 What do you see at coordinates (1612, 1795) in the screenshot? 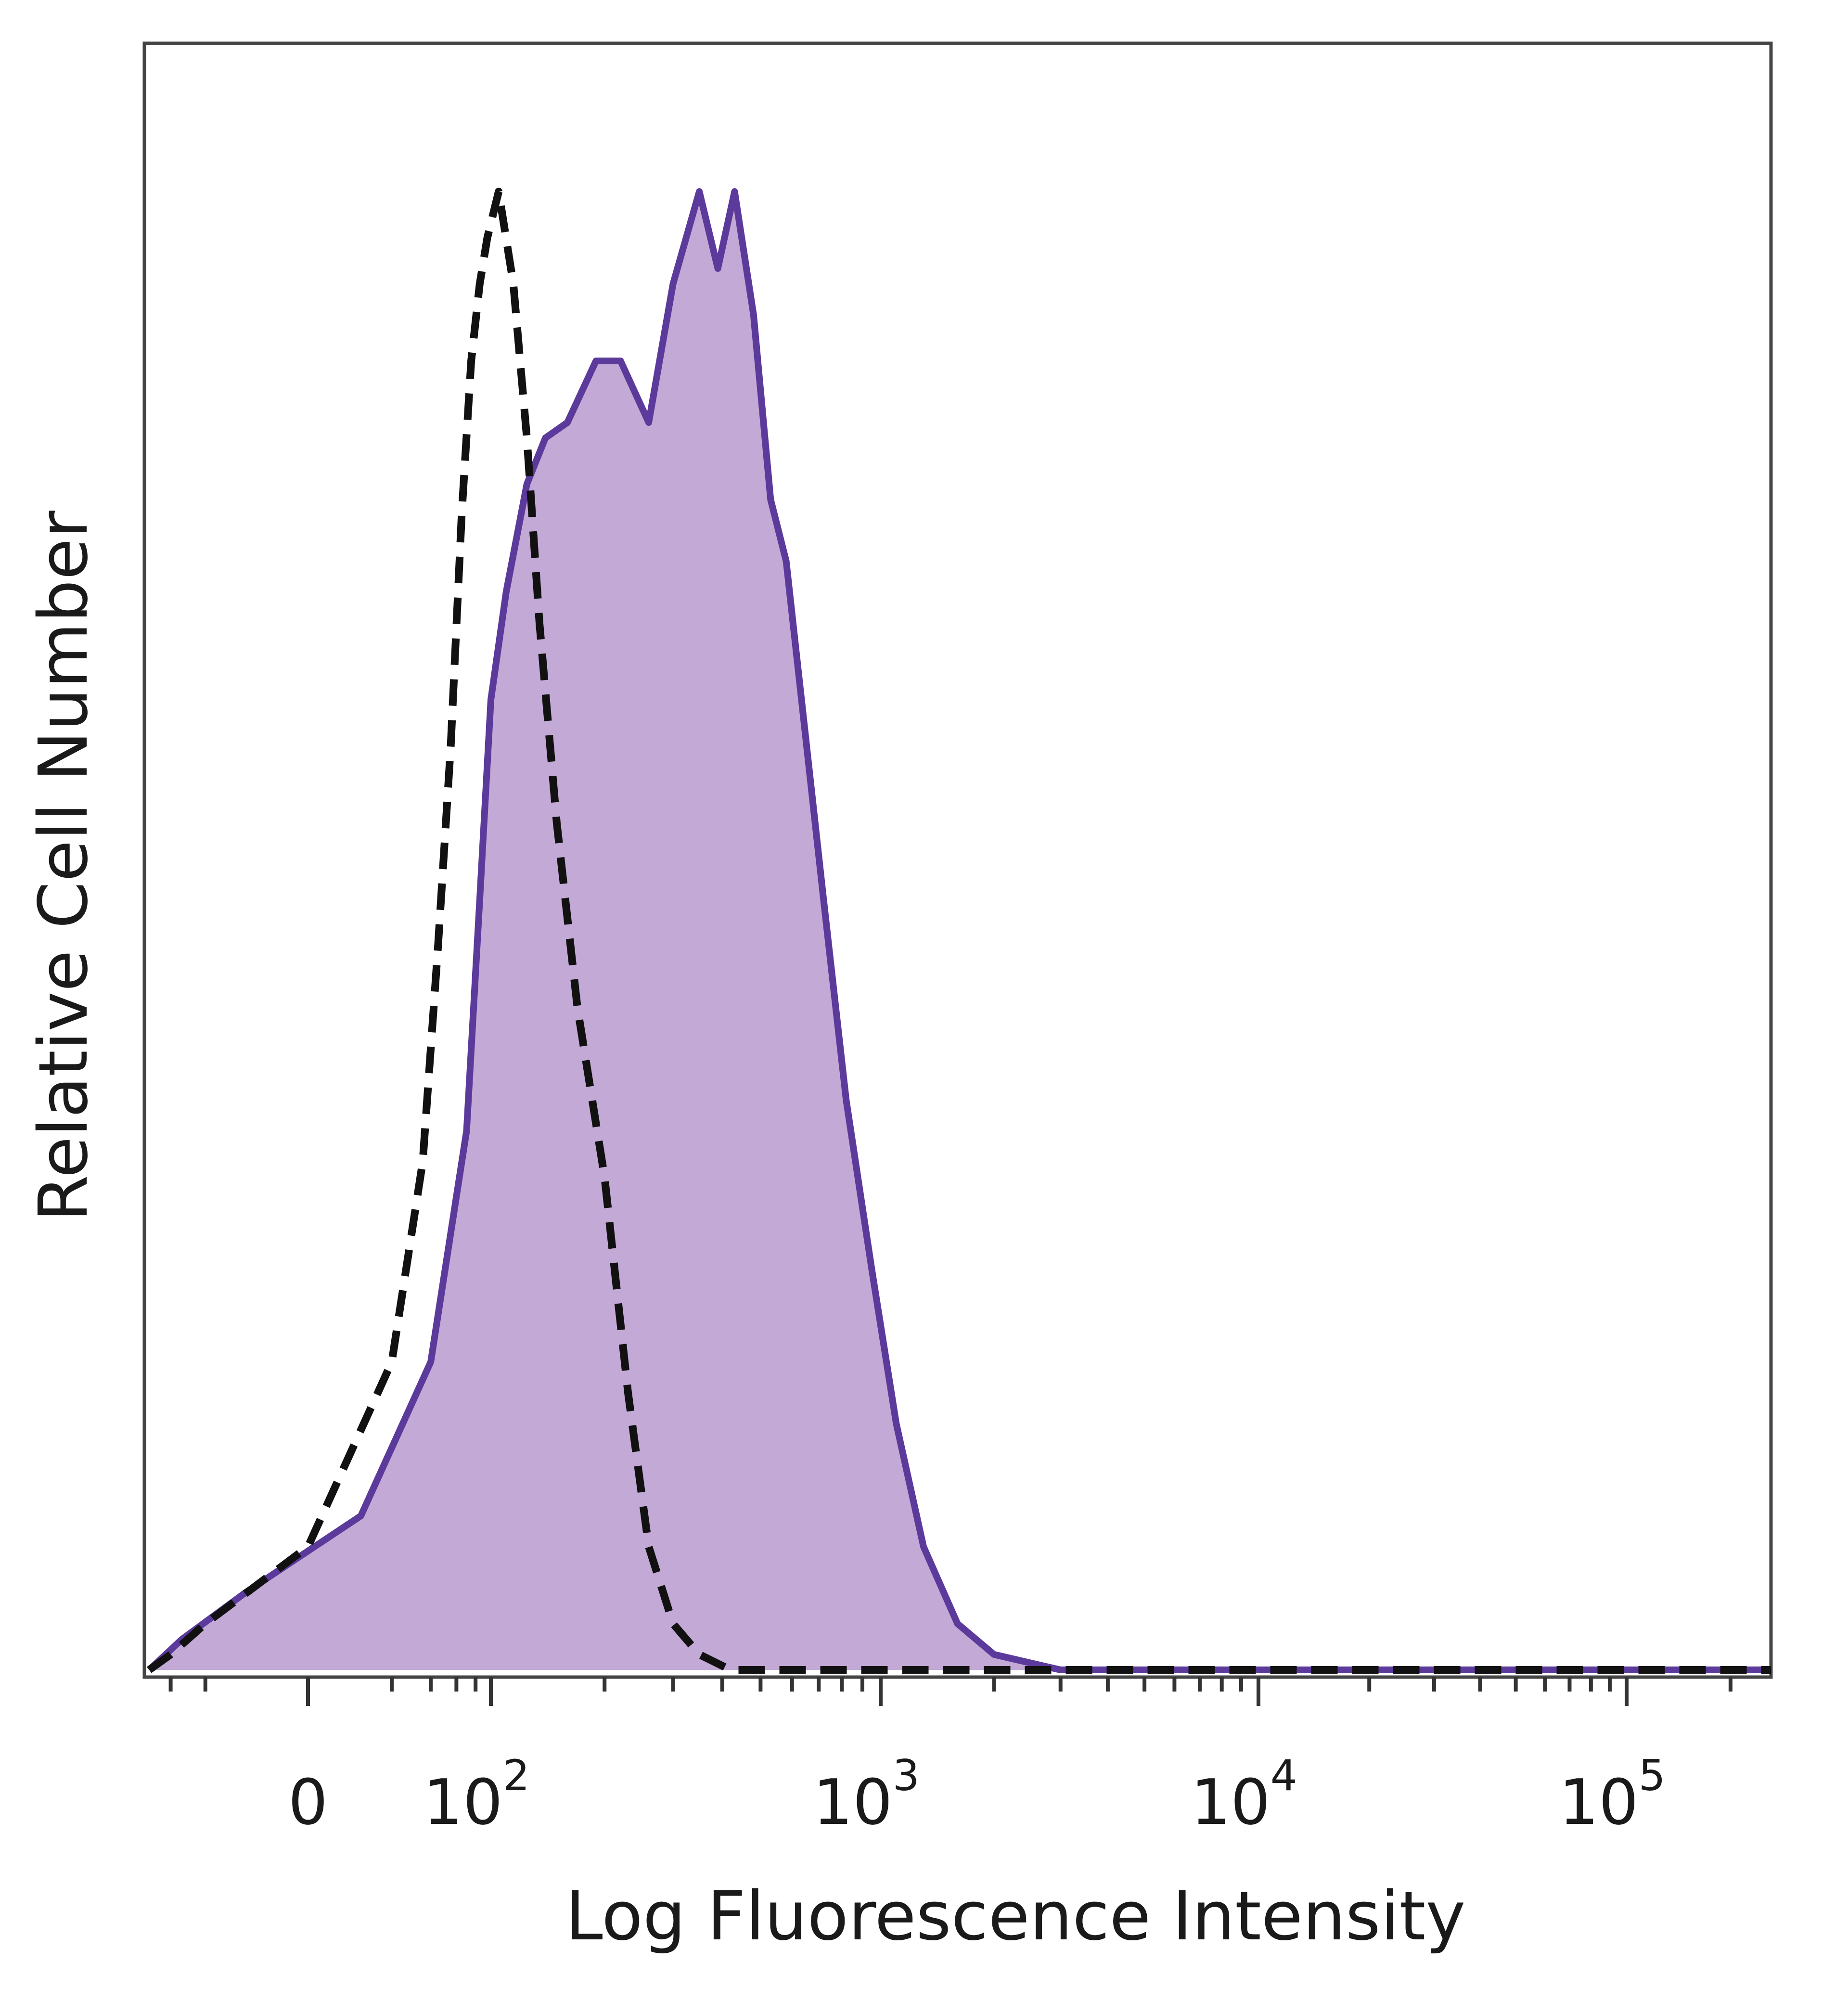
I see `x-tick-label: 10⁵` at bounding box center [1612, 1795].